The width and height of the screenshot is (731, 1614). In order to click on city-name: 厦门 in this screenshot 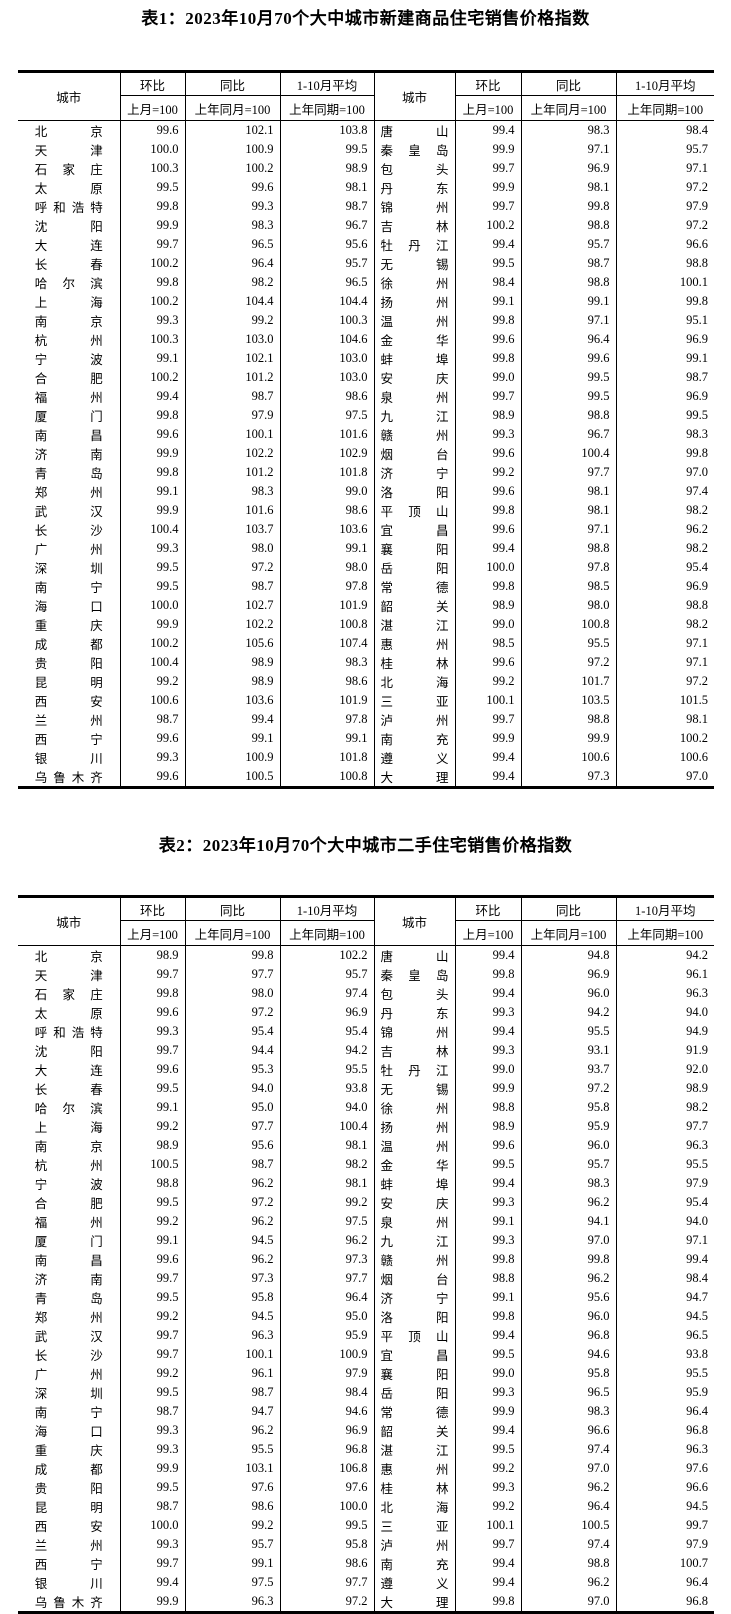, I will do `click(68, 417)`.